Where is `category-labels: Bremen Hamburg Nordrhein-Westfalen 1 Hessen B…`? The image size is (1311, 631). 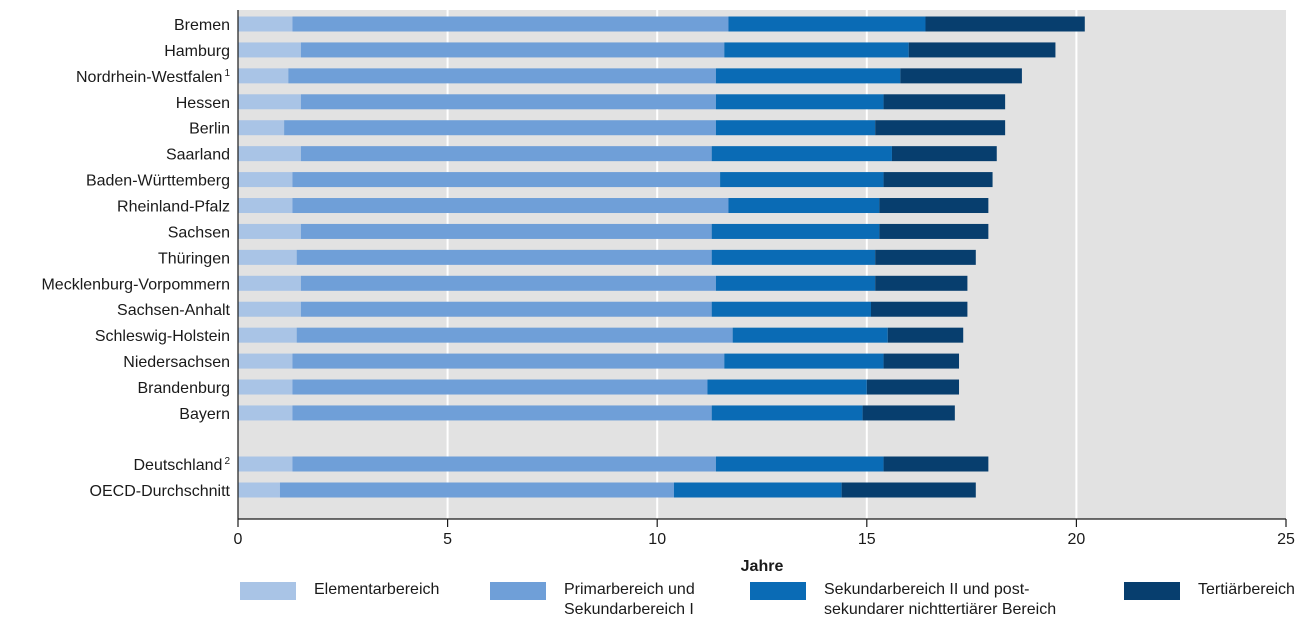 category-labels: Bremen Hamburg Nordrhein-Westfalen 1 Hessen B… is located at coordinates (135, 258).